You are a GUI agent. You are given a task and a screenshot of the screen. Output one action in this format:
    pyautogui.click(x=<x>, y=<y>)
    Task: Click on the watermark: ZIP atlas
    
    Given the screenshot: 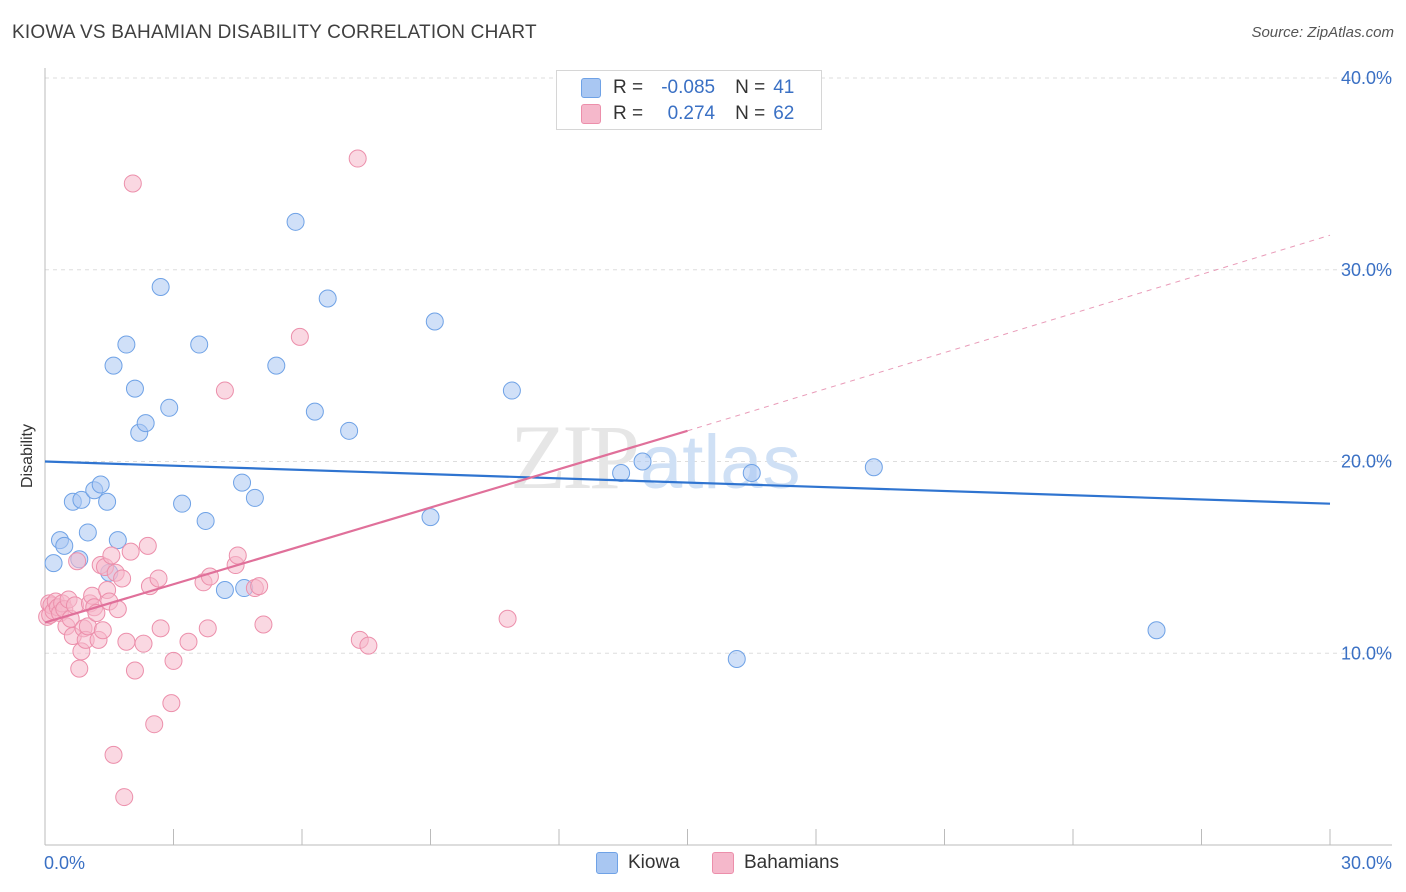 What is the action you would take?
    pyautogui.click(x=655, y=457)
    